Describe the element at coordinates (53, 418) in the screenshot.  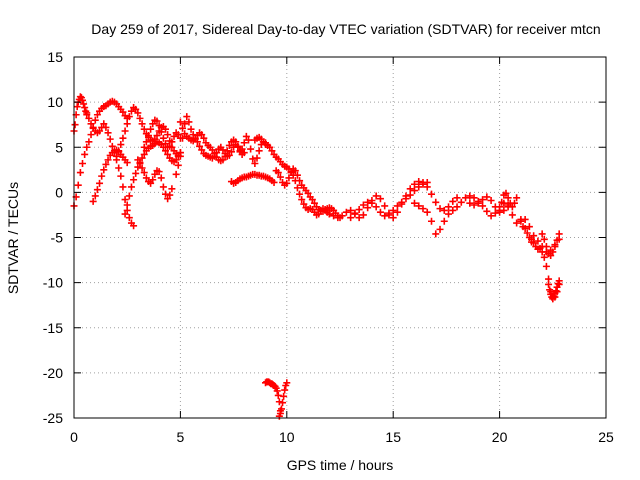
I see `y-tick-label: -25` at that location.